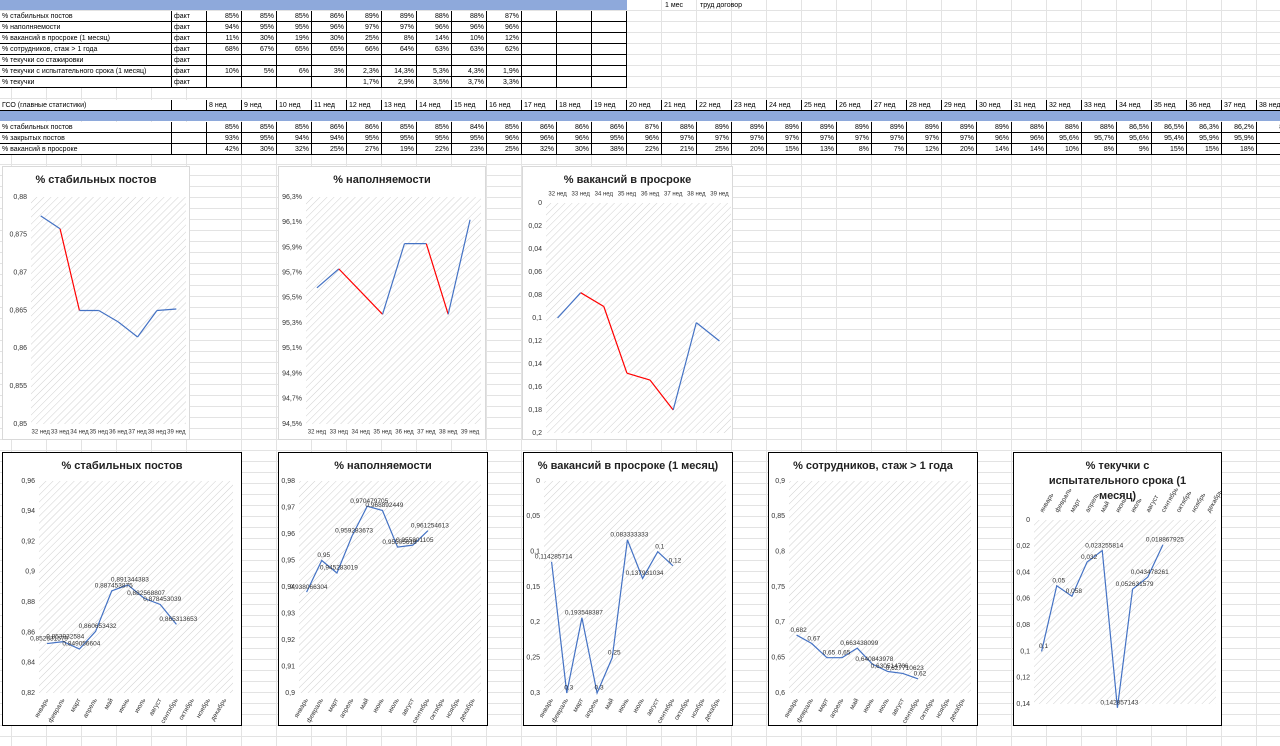 The width and height of the screenshot is (1280, 746). I want to click on week-header: 21 нед, so click(679, 105).